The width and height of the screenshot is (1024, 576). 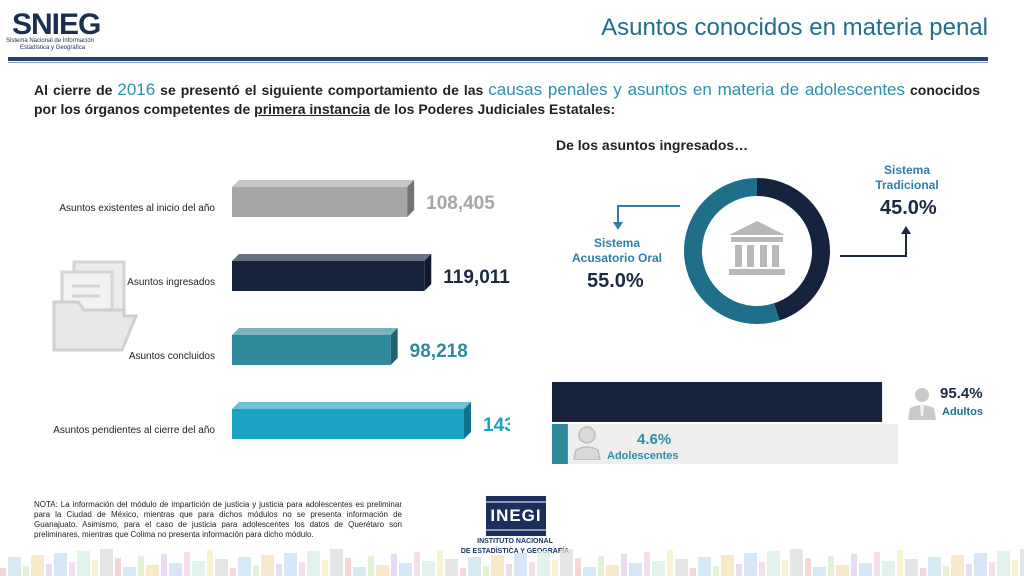 I want to click on sistema-donut-chart, so click(x=757, y=251).